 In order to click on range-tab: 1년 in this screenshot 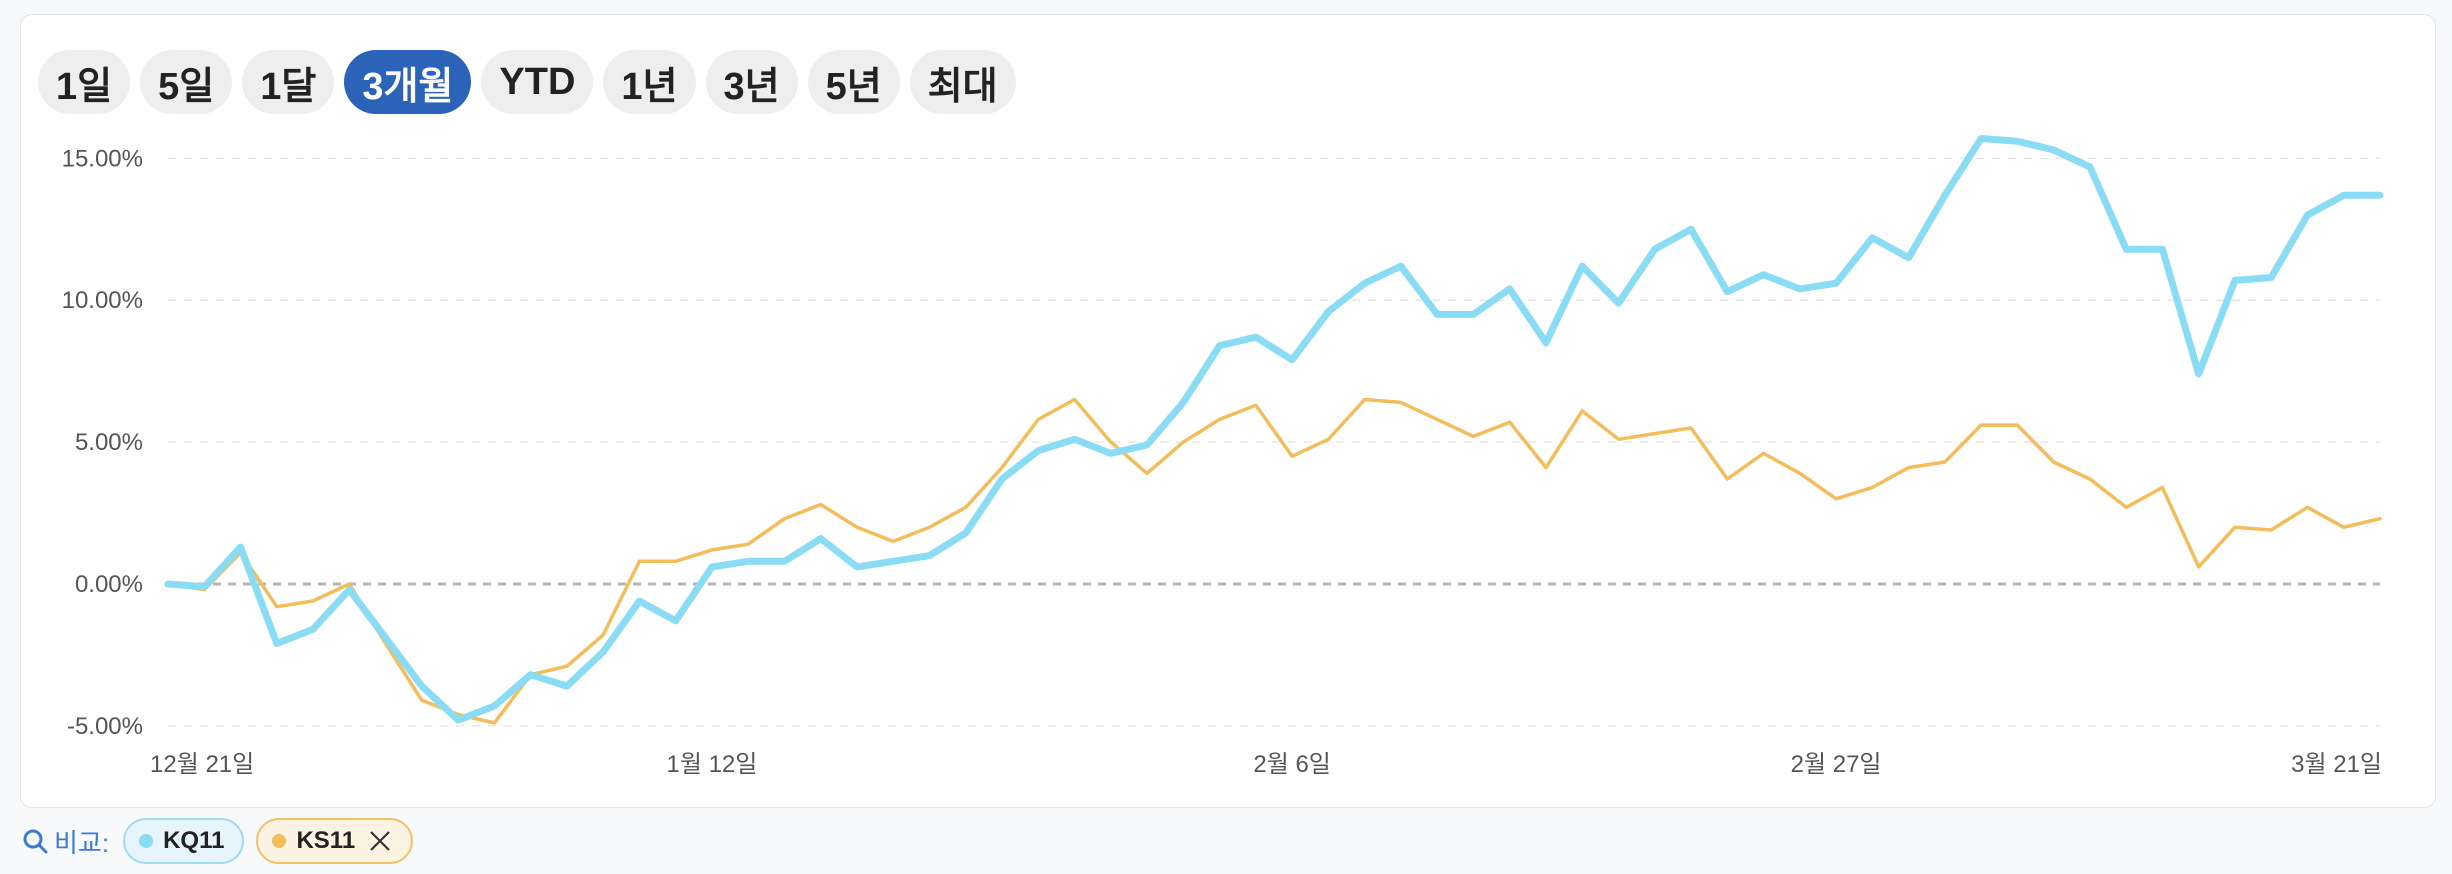, I will do `click(649, 82)`.